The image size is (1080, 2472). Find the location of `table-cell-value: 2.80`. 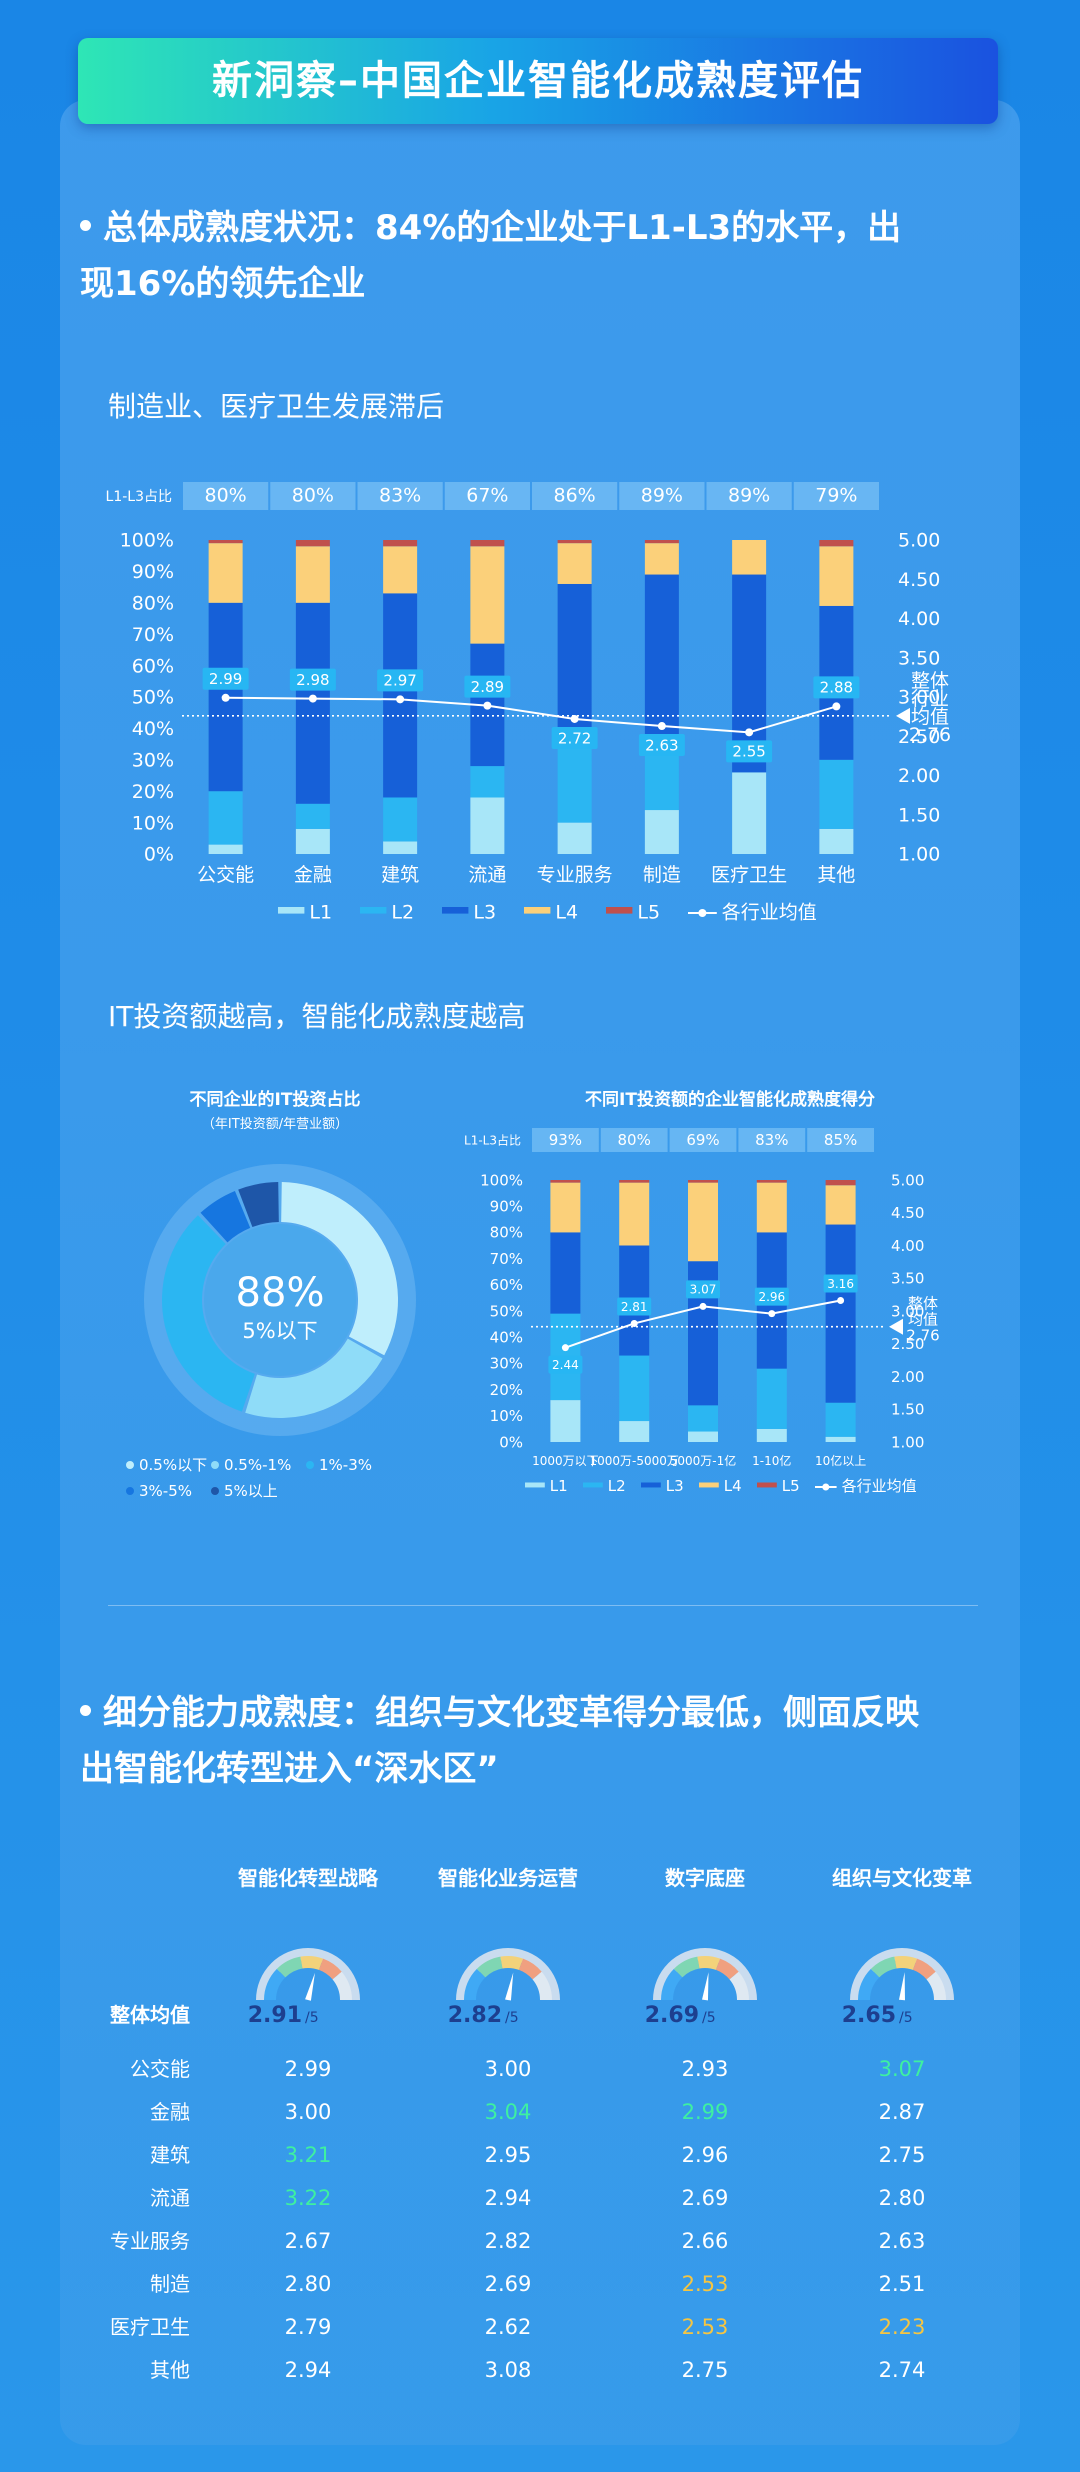

table-cell-value: 2.80 is located at coordinates (902, 2198).